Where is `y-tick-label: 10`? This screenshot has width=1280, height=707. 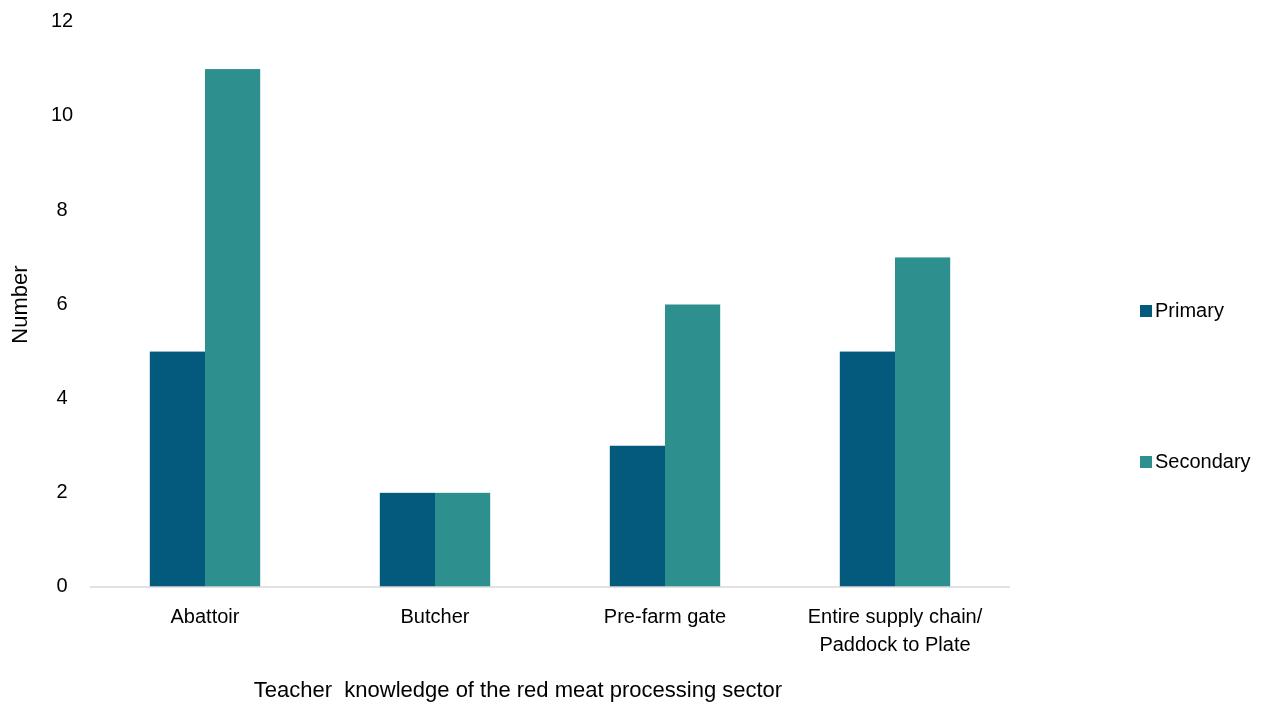
y-tick-label: 10 is located at coordinates (62, 114).